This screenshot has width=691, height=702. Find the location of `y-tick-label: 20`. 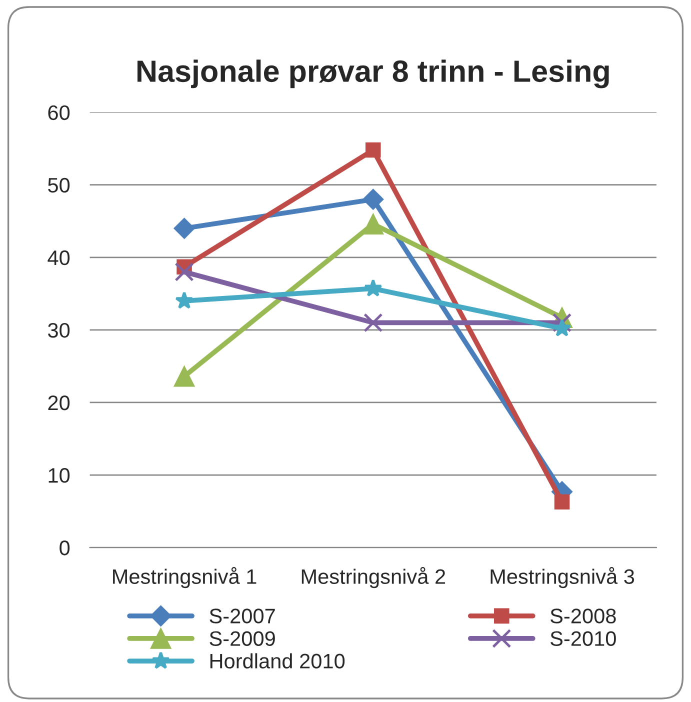

y-tick-label: 20 is located at coordinates (59, 402).